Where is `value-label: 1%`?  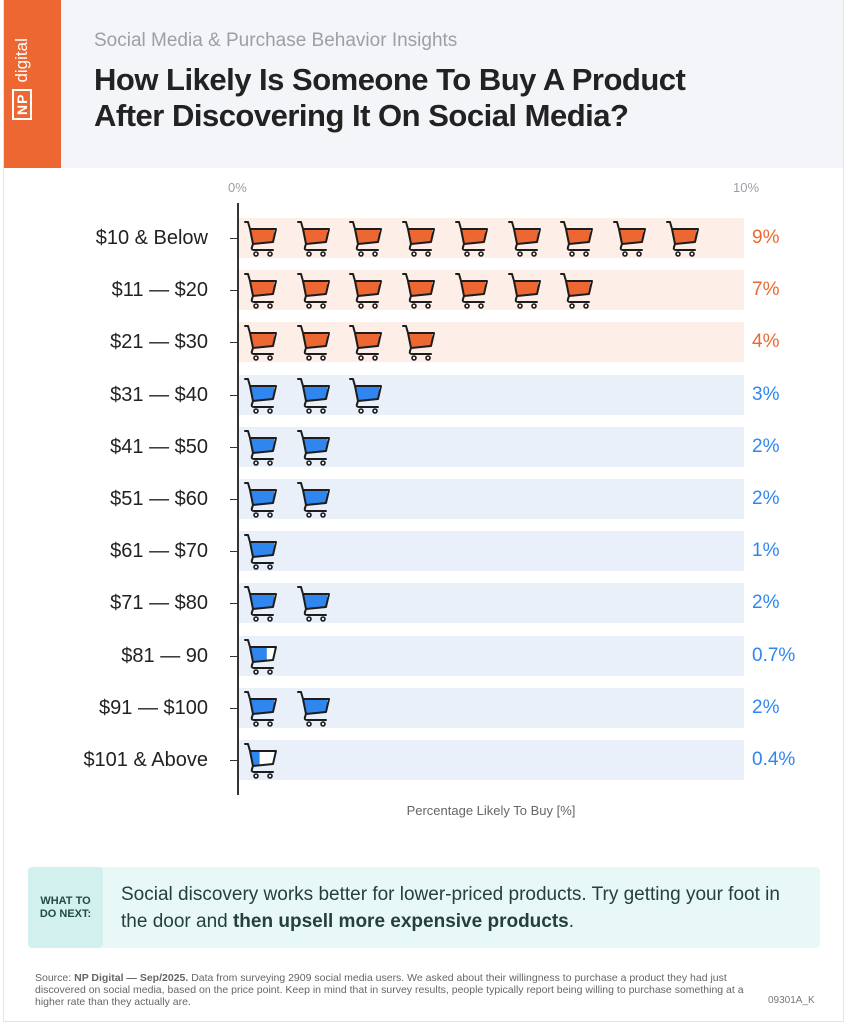 value-label: 1% is located at coordinates (766, 551).